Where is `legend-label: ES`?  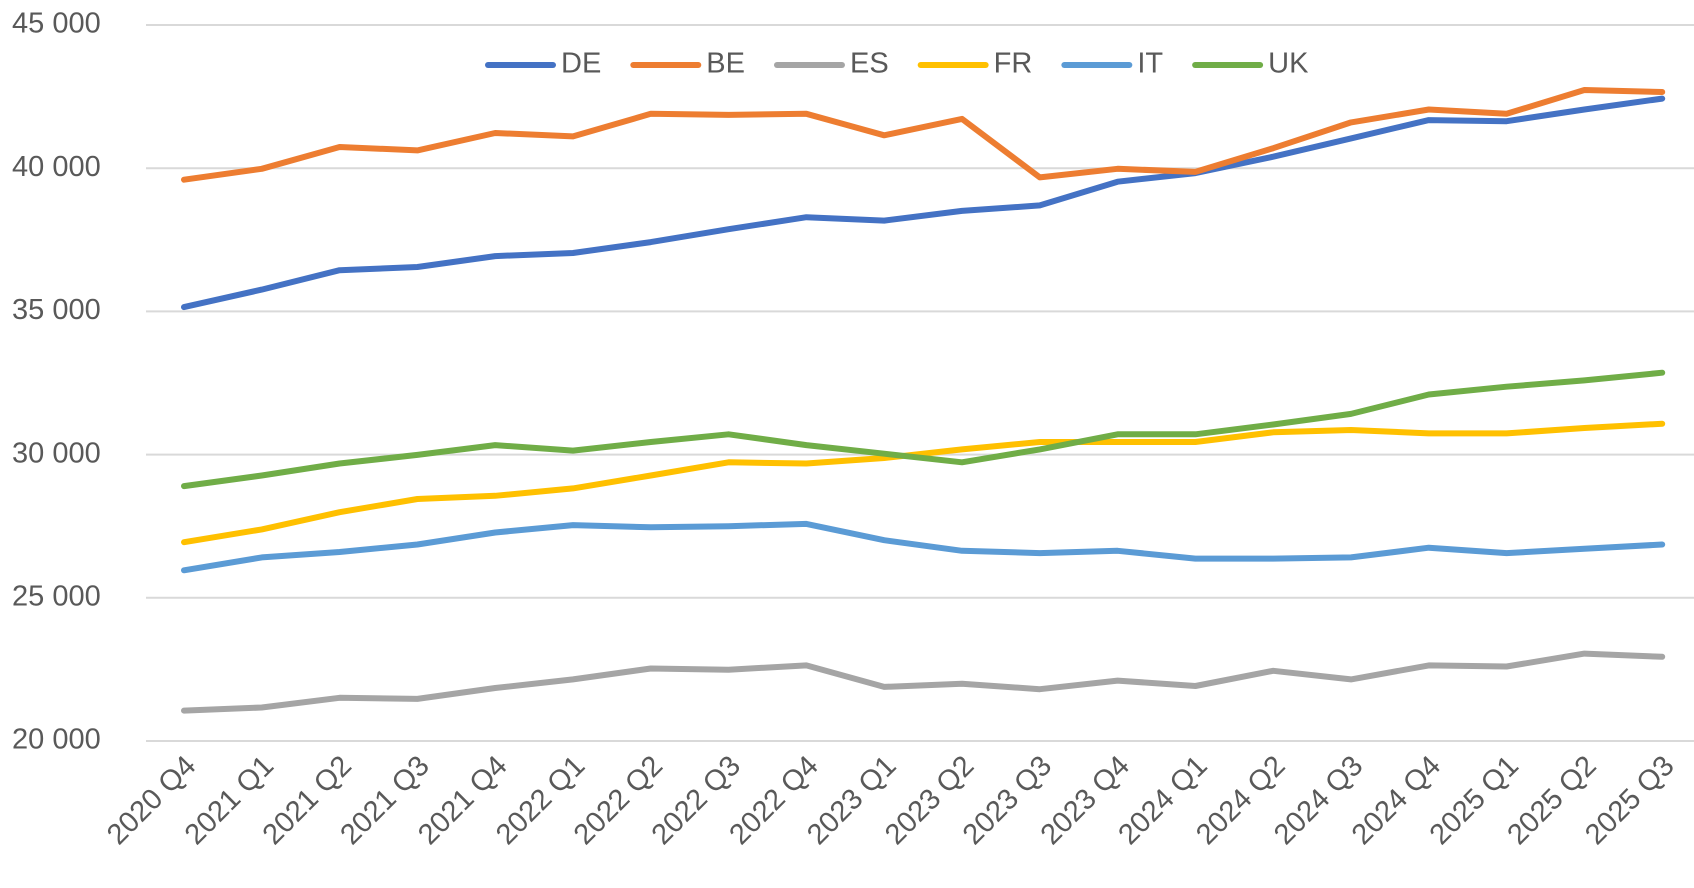 legend-label: ES is located at coordinates (869, 64).